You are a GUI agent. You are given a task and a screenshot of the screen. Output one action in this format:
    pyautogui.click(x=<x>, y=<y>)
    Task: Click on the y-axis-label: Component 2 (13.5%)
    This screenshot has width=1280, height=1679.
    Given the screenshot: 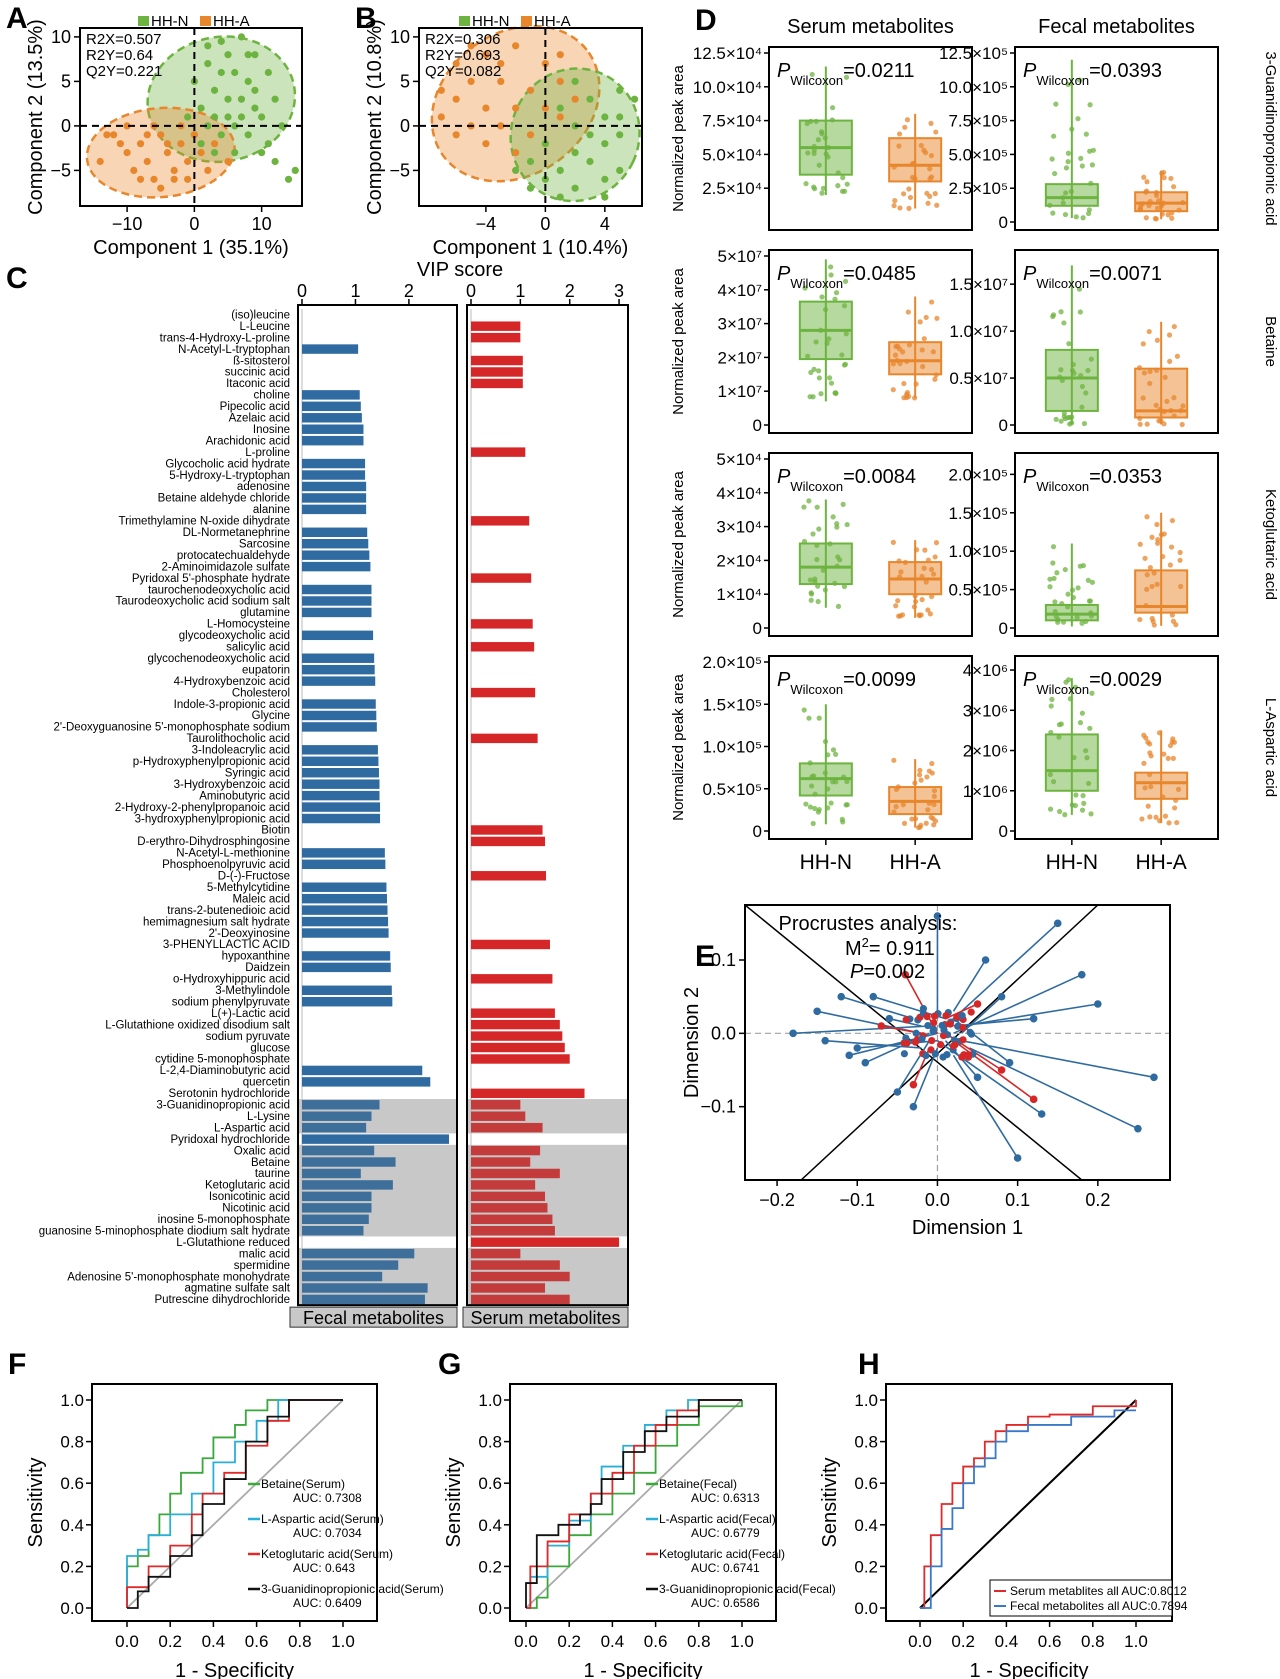 What is the action you would take?
    pyautogui.click(x=36, y=117)
    